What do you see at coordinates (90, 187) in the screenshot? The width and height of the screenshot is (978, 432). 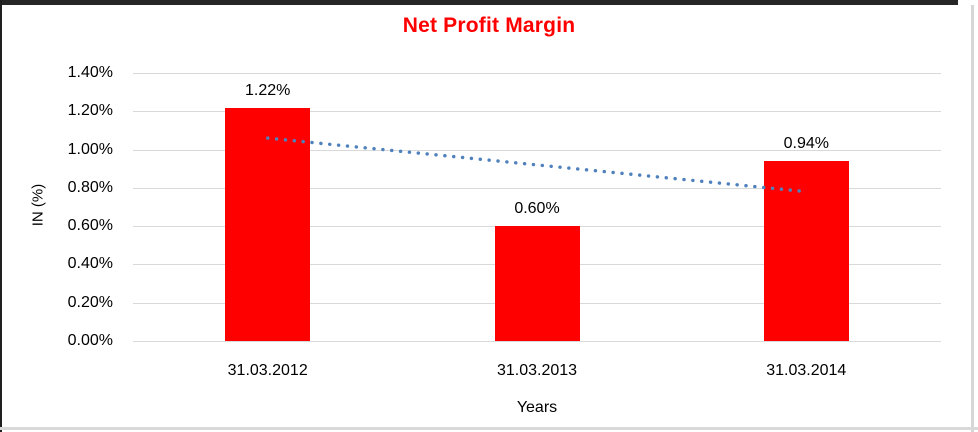 I see `y-axis-tick-label: 0.80%` at bounding box center [90, 187].